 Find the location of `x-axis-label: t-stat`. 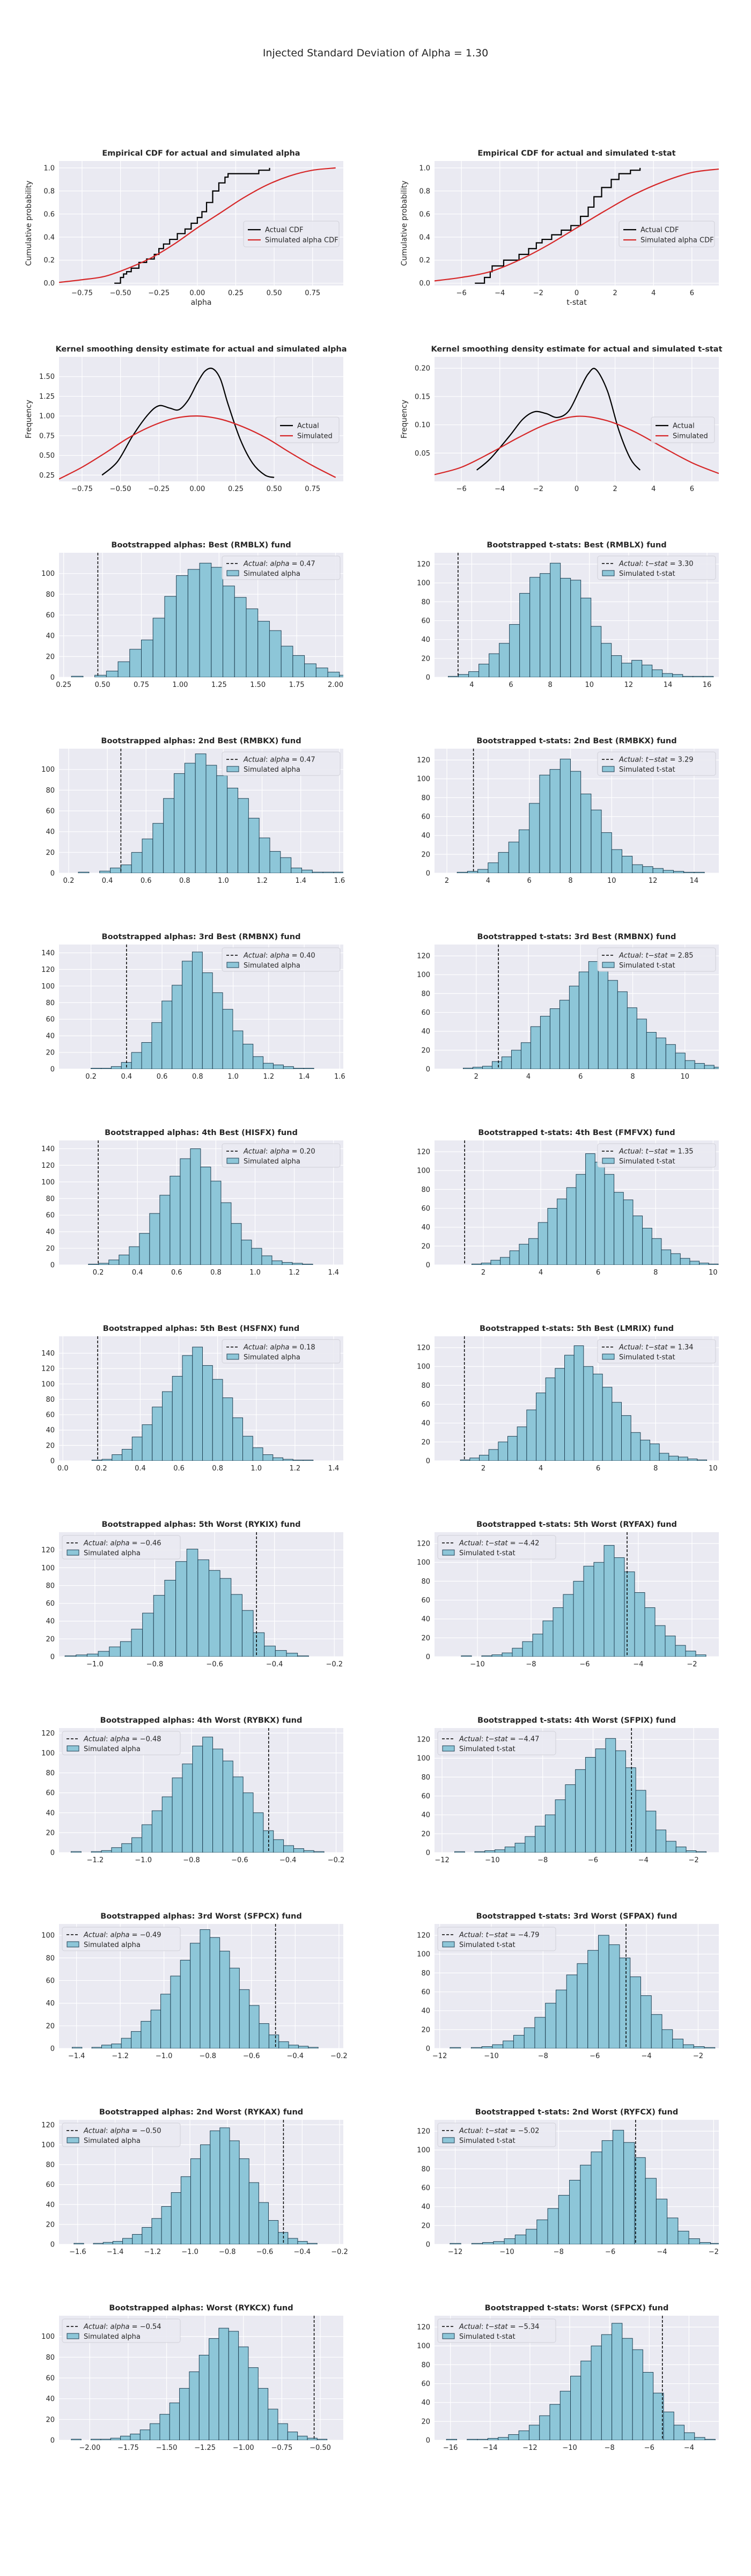

x-axis-label: t-stat is located at coordinates (577, 302).